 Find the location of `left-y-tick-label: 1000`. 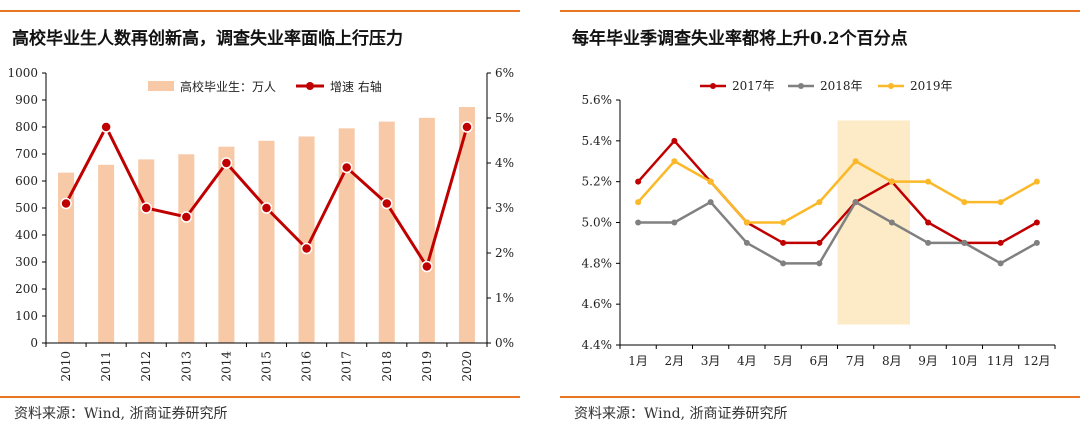

left-y-tick-label: 1000 is located at coordinates (22, 73).